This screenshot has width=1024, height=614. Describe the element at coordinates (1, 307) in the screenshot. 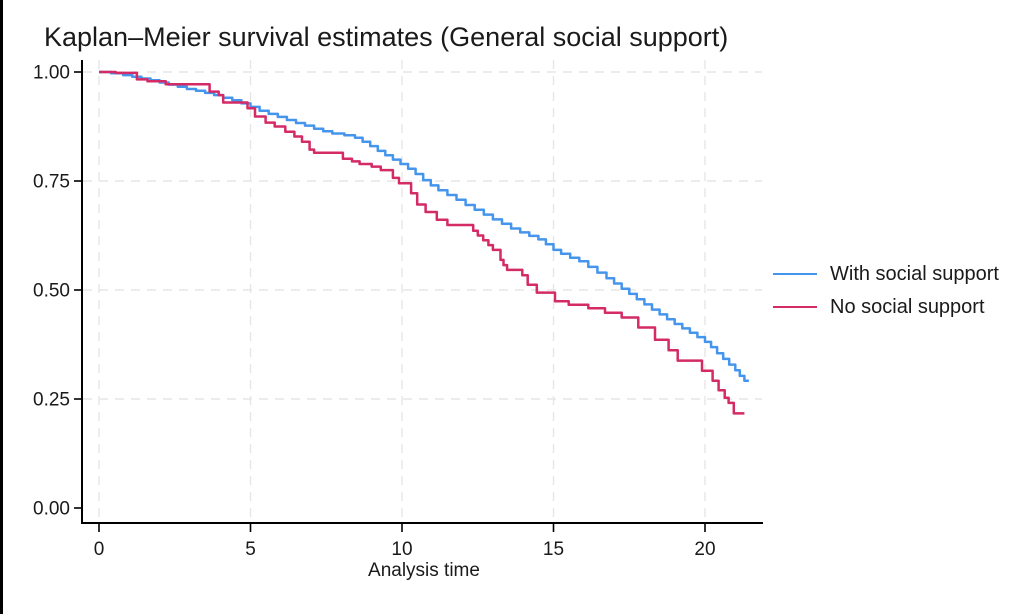

I see `window-left-edge` at that location.